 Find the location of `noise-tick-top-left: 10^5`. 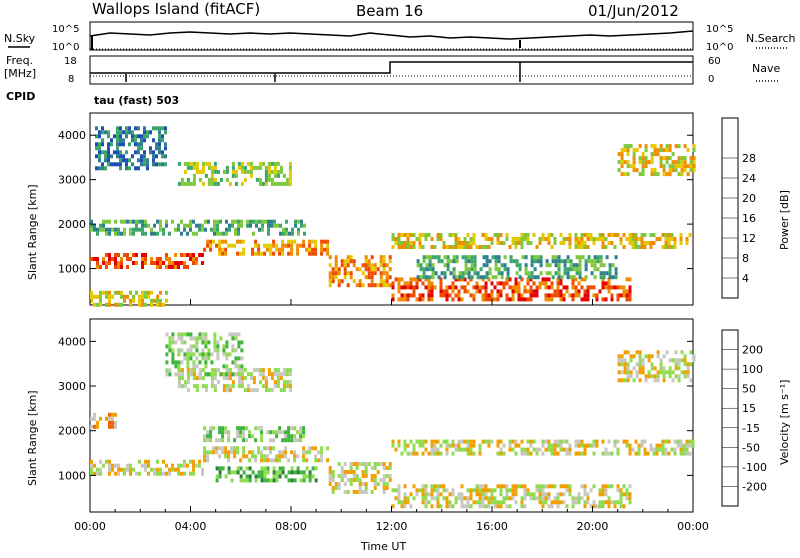

noise-tick-top-left: 10^5 is located at coordinates (65, 29).